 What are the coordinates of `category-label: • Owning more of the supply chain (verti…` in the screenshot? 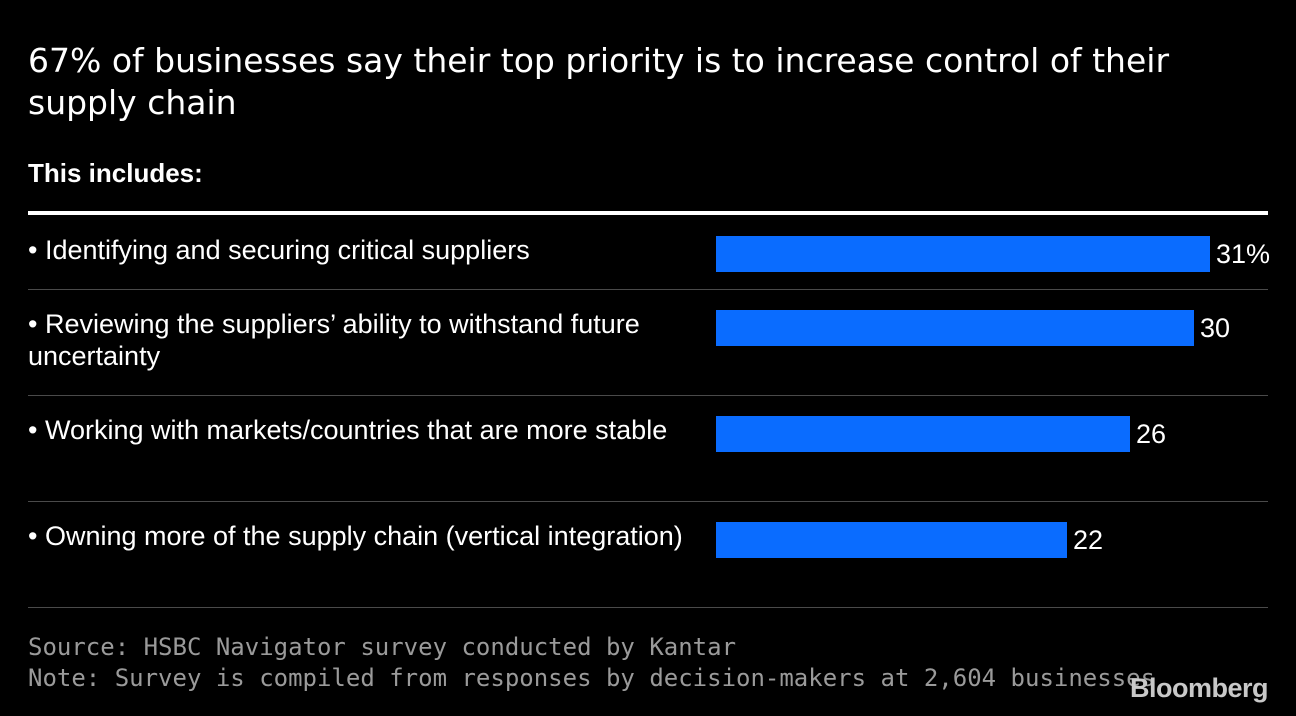 It's located at (355, 536).